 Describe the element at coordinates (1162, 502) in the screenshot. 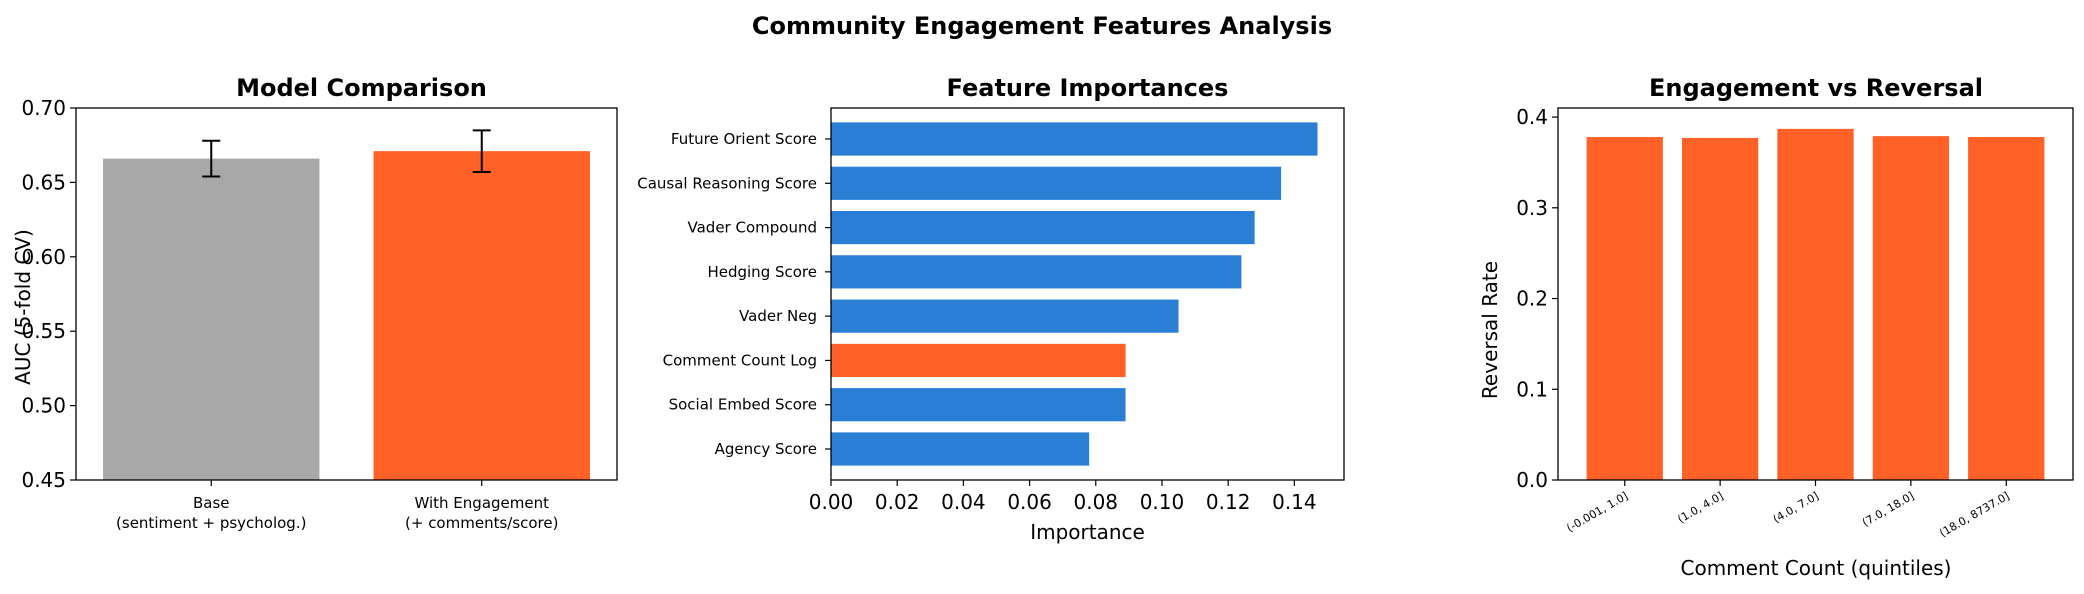

I see `x-tick-label-5: 0.10` at that location.